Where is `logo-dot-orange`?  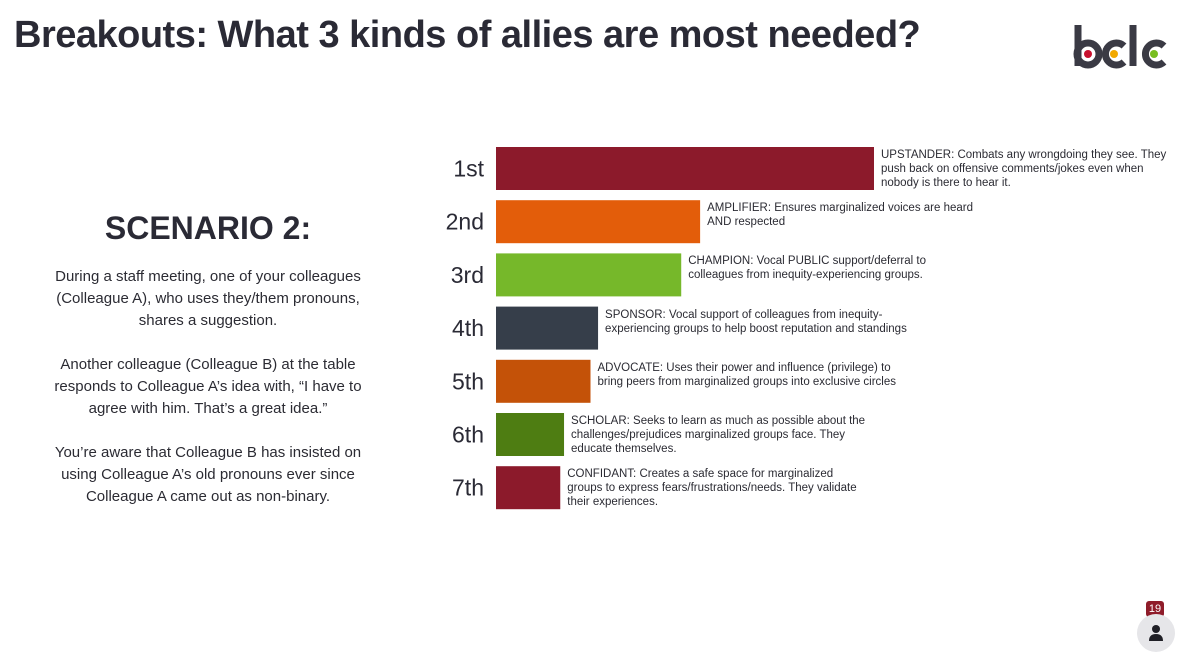 logo-dot-orange is located at coordinates (1114, 54).